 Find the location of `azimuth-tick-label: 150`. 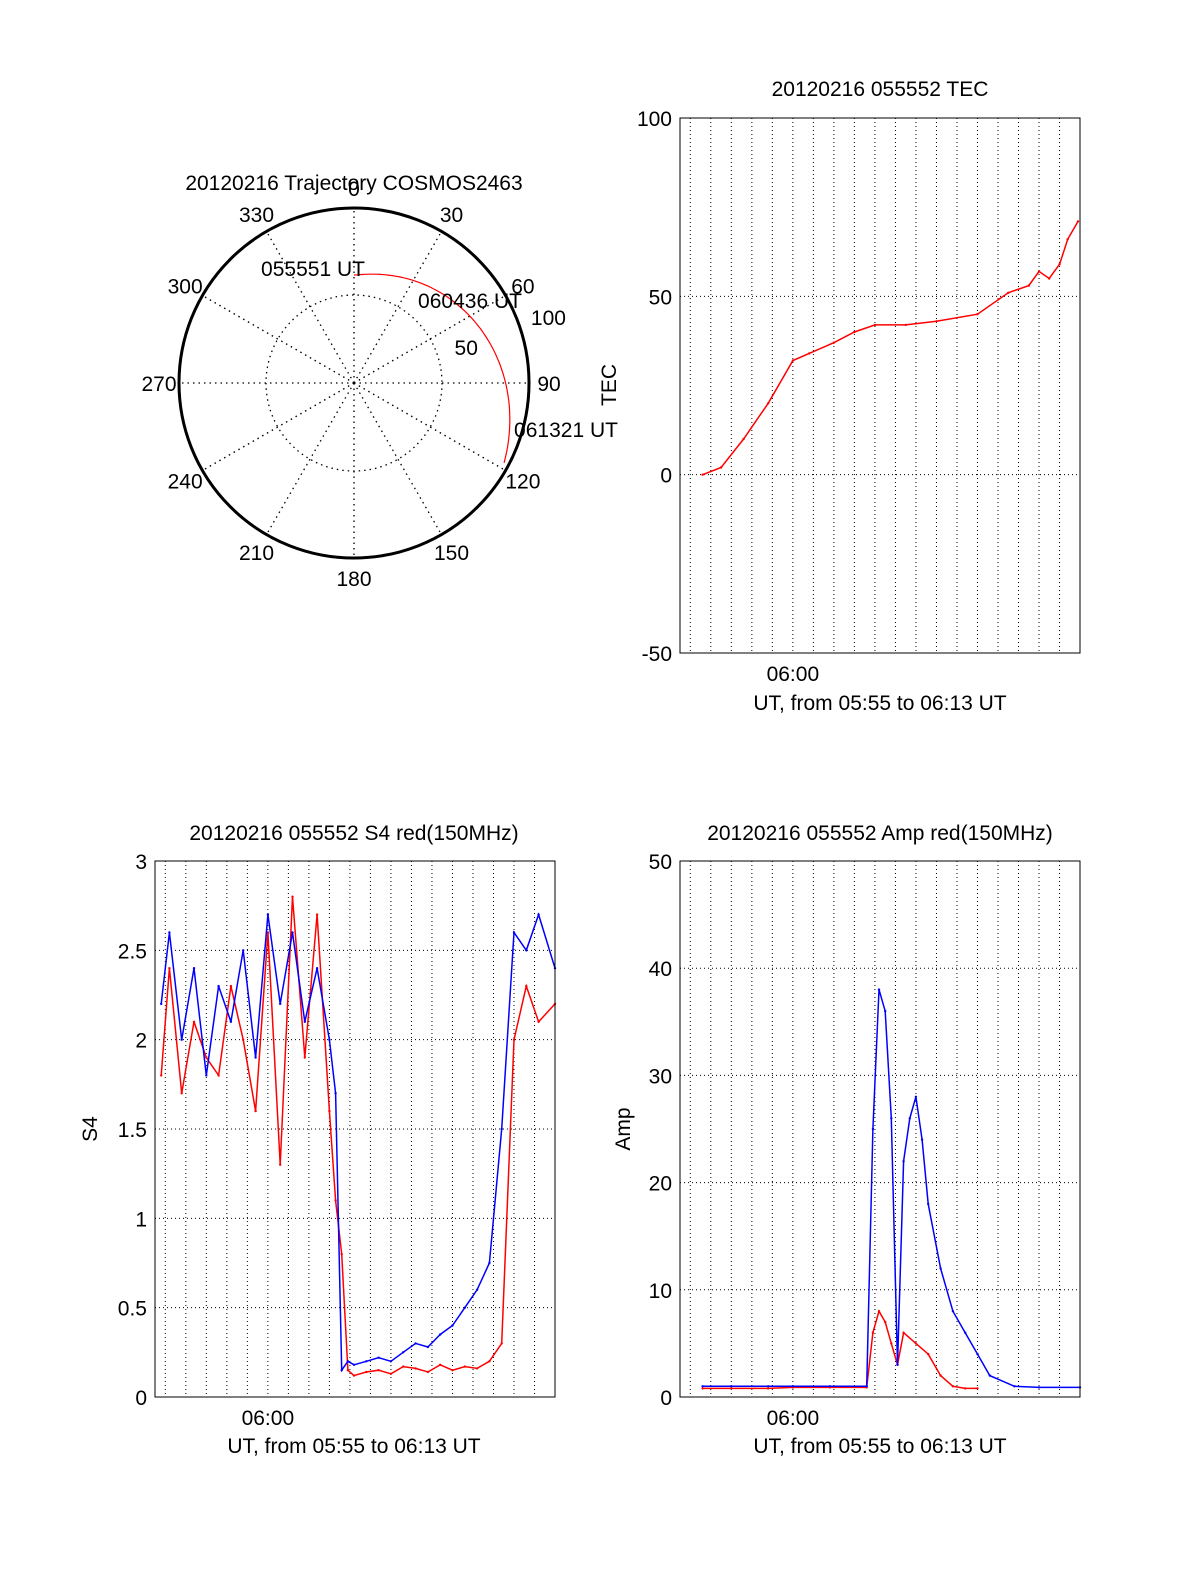

azimuth-tick-label: 150 is located at coordinates (451, 553).